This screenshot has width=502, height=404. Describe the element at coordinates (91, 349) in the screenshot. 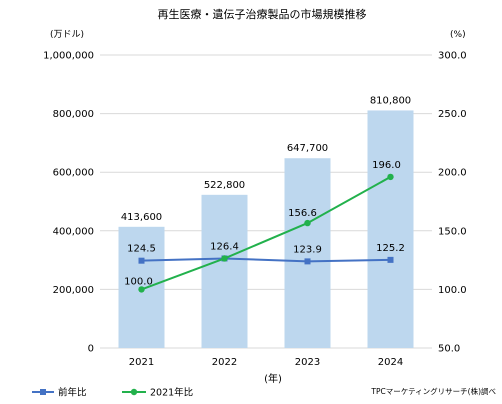

I see `left-tick-label: 0` at that location.